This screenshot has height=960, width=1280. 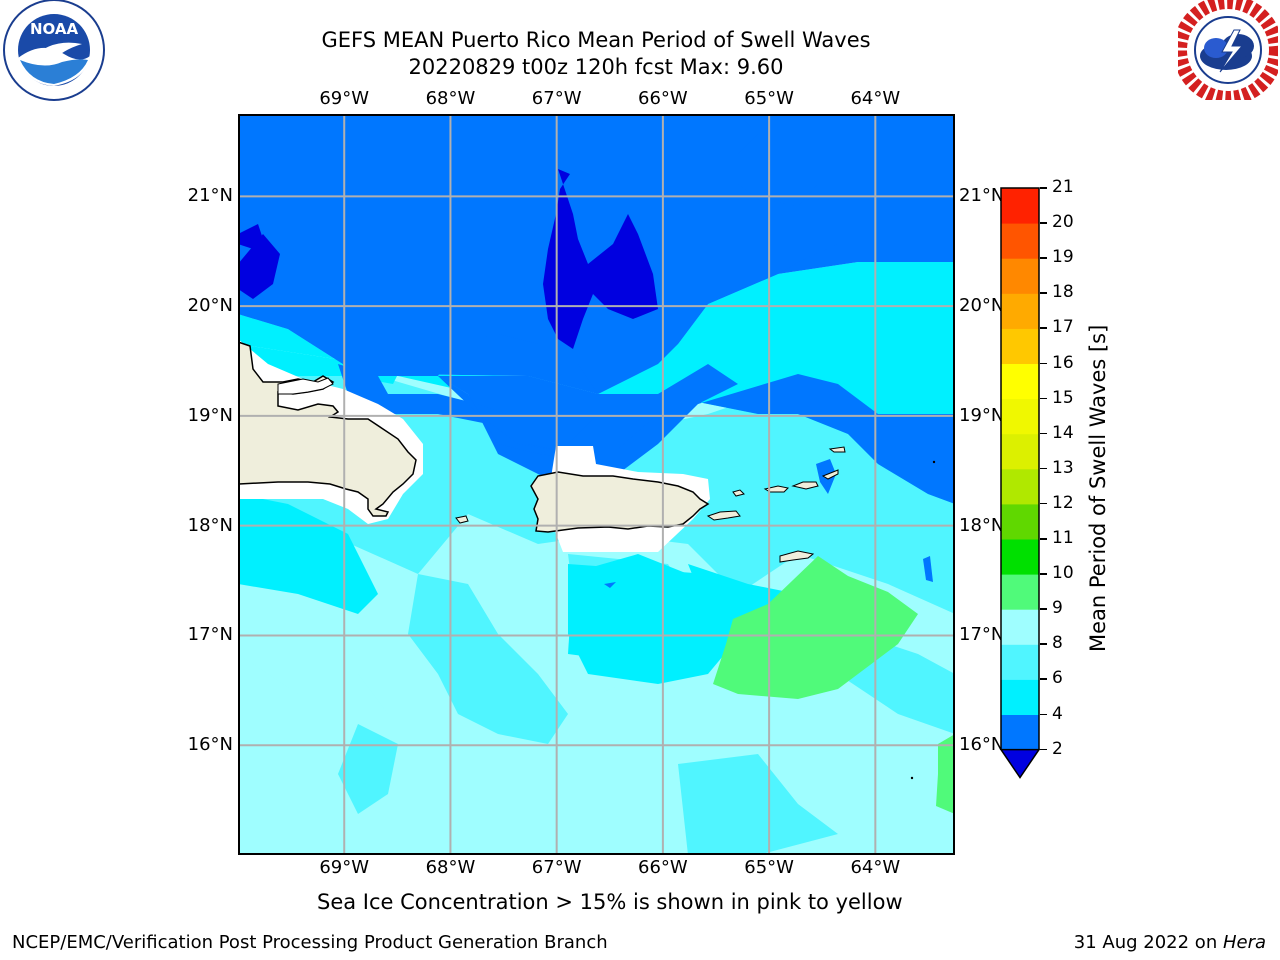 I want to click on field-band-6-8-southeast, so click(x=758, y=804).